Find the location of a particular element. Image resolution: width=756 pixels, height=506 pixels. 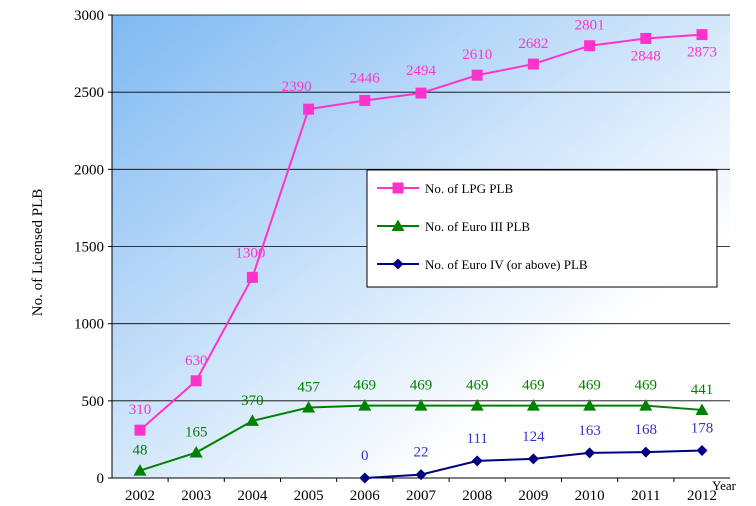

data-label: 111 is located at coordinates (477, 439).